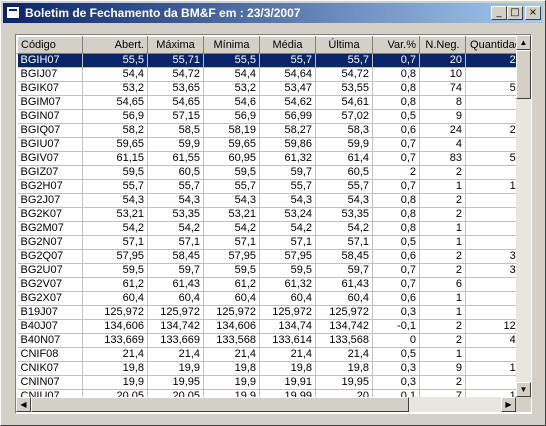 The width and height of the screenshot is (546, 426). Describe the element at coordinates (287, 45) in the screenshot. I see `column-header: Média` at that location.